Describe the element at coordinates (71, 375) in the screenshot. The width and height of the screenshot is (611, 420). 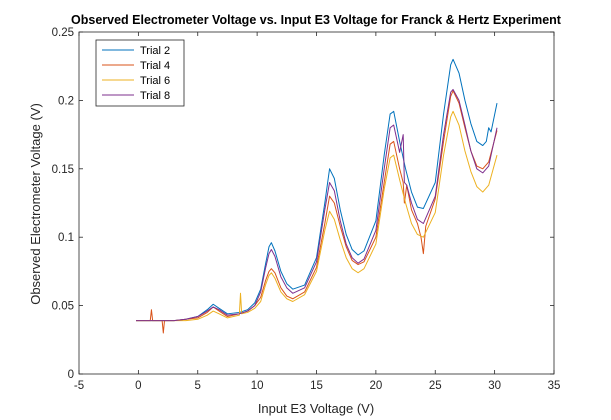
I see `y-tick-label: 0` at that location.